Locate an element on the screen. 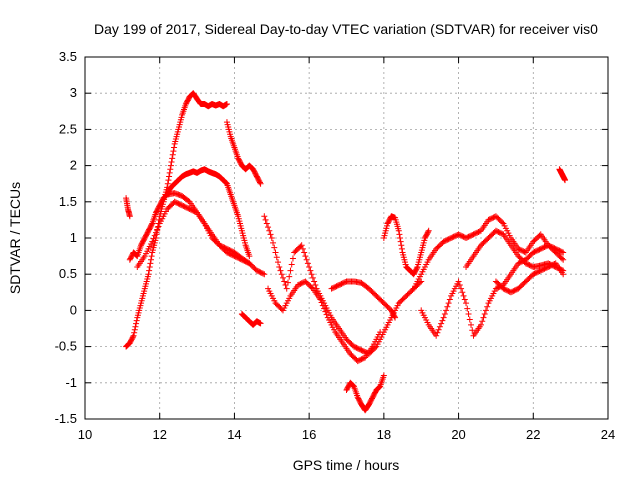  y-axis-label: SDTVAR / TECUs is located at coordinates (15, 238).